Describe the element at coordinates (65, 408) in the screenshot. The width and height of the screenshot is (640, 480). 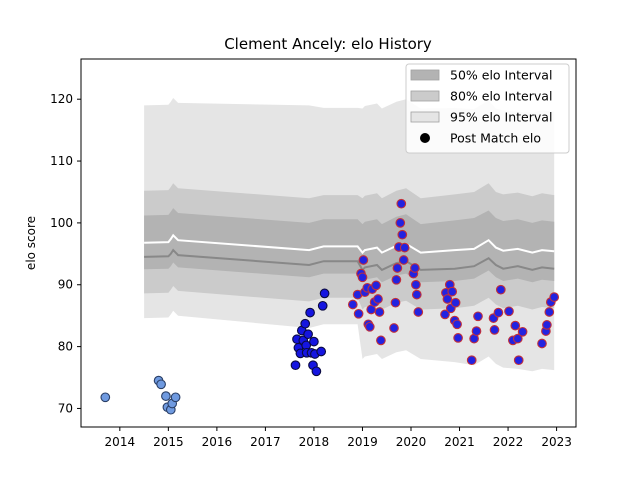
I see `y-tick-label: 70` at that location.